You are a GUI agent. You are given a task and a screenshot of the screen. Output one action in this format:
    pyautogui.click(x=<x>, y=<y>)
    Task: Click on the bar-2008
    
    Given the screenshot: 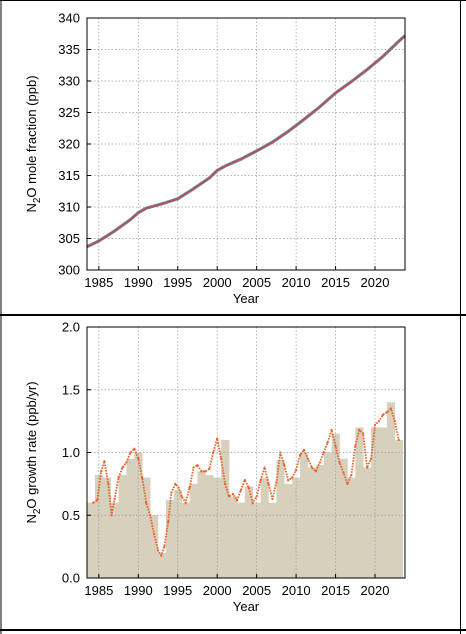 What is the action you would take?
    pyautogui.click(x=280, y=519)
    